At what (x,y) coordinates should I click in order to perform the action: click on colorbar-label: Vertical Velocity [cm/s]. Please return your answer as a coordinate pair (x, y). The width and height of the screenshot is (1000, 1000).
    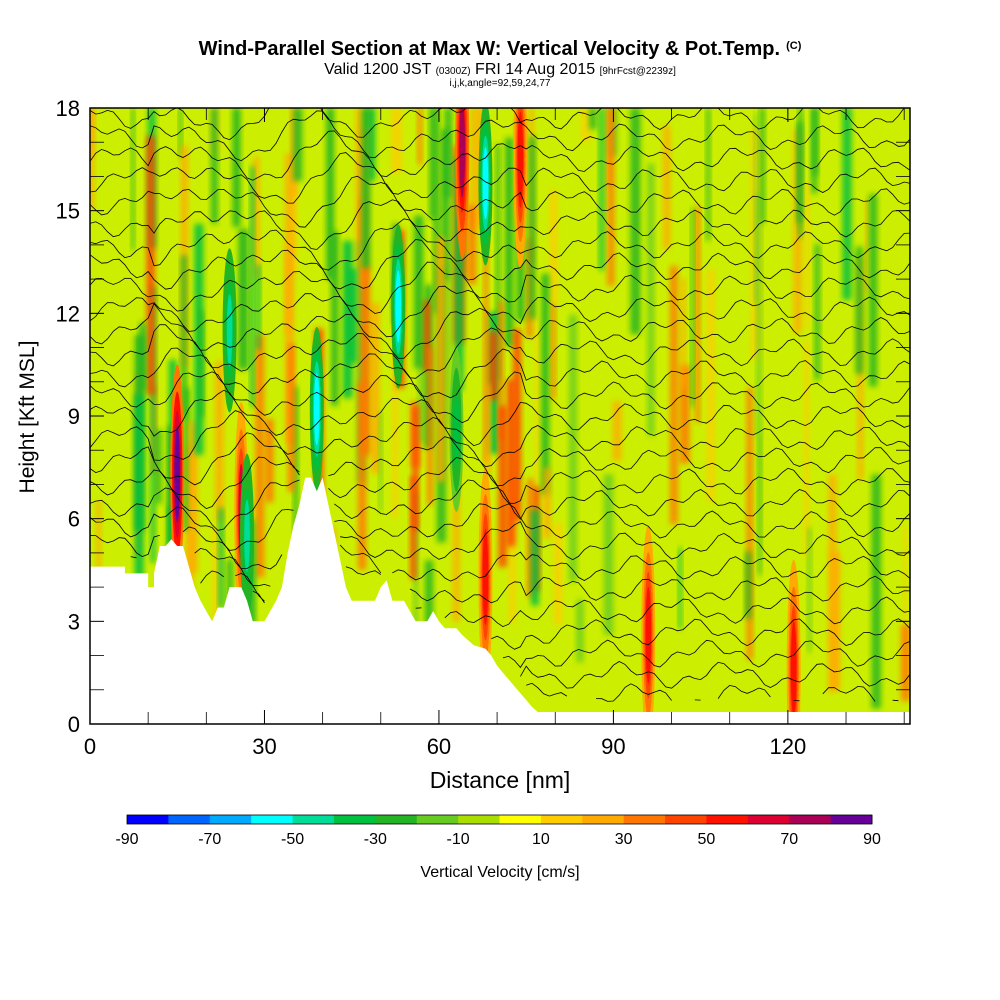
    Looking at the image, I should click on (500, 872).